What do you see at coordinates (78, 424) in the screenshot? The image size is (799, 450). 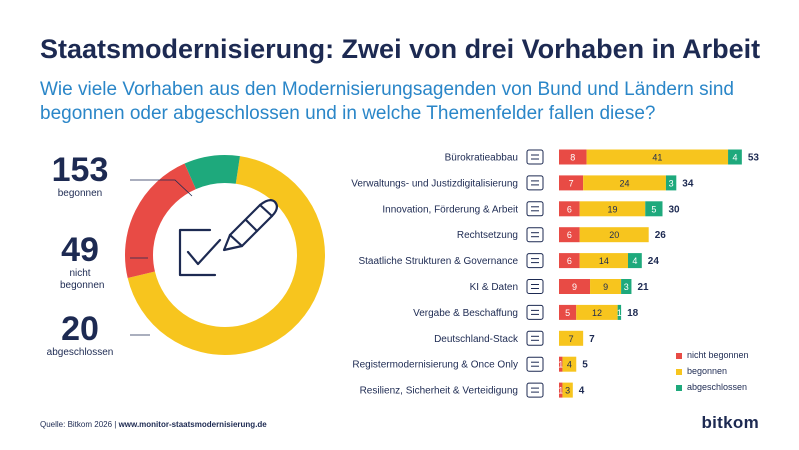 I see `source-label: Quelle: Bitkom 2026 |` at bounding box center [78, 424].